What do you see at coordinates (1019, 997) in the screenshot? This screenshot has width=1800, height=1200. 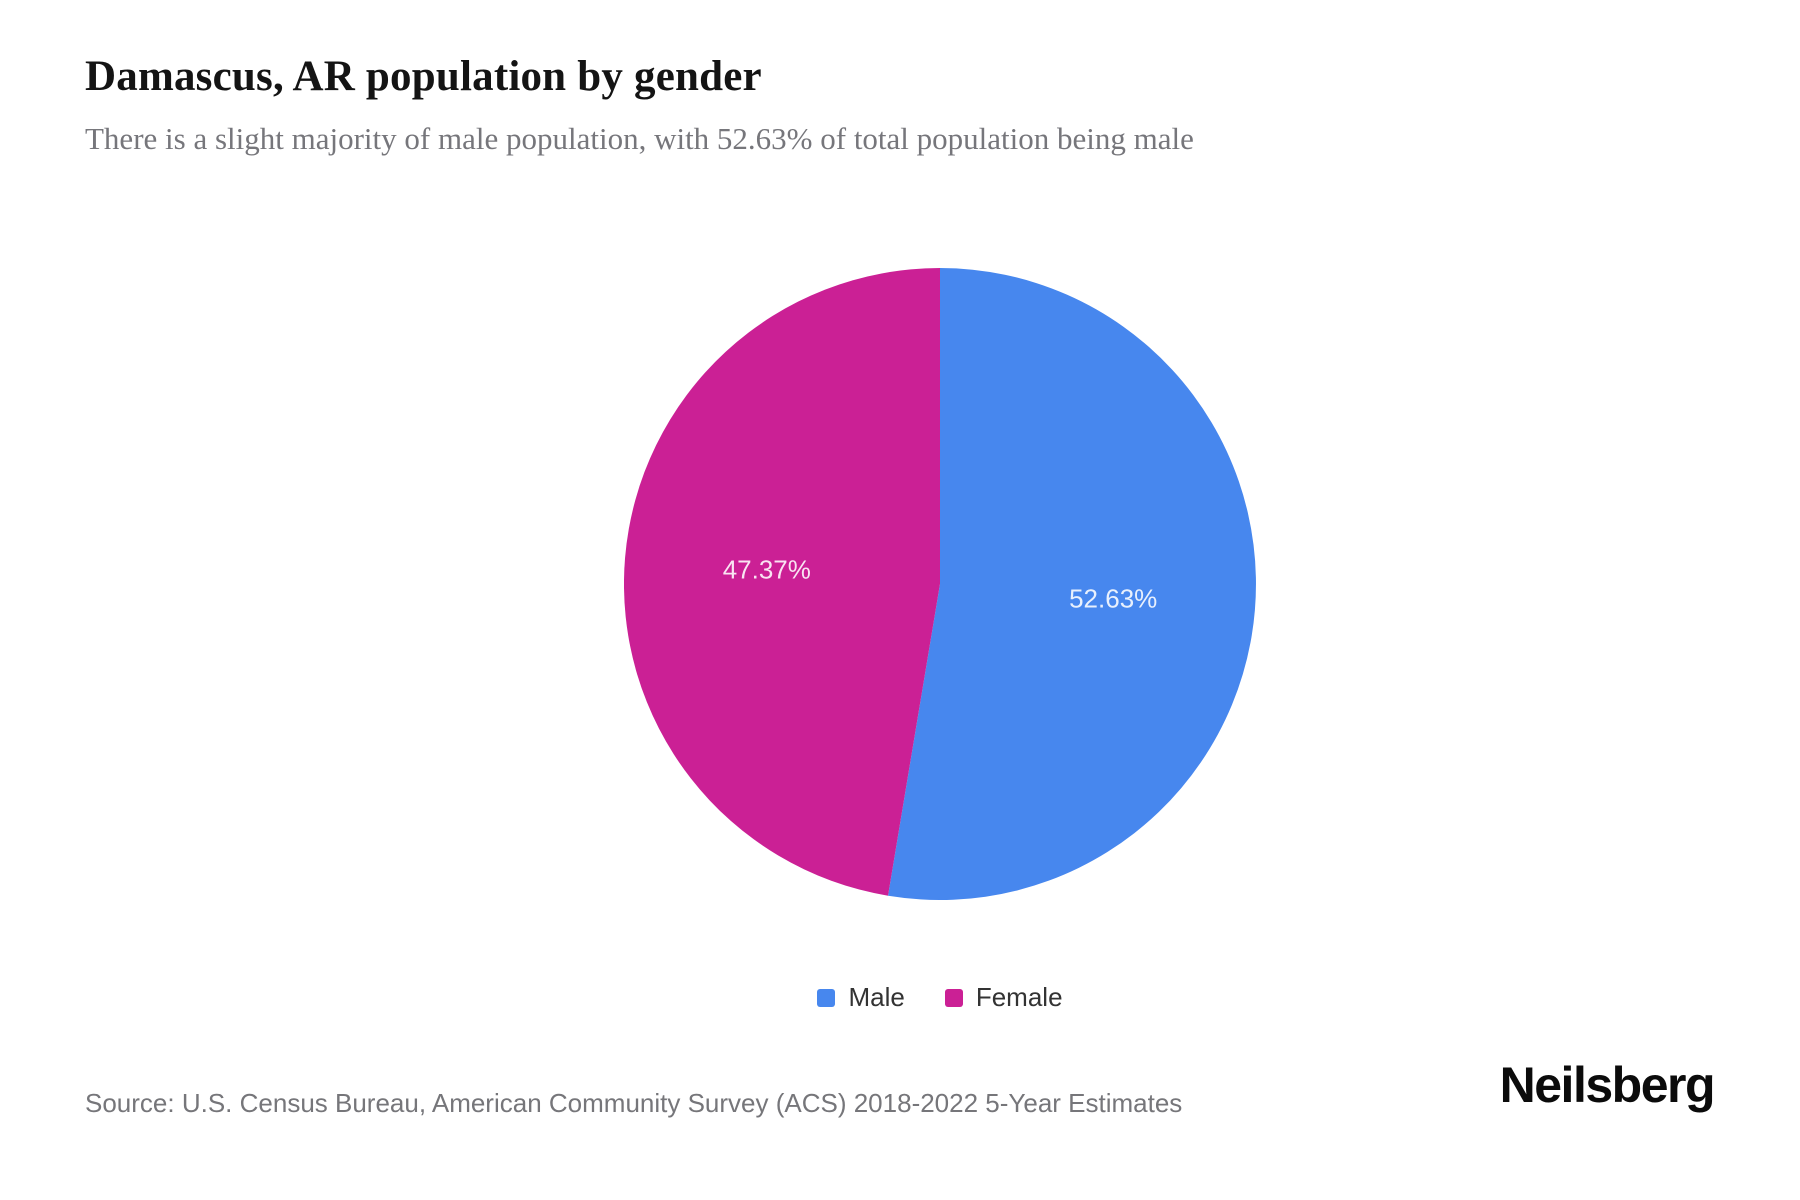 I see `legend-label-female: Female` at bounding box center [1019, 997].